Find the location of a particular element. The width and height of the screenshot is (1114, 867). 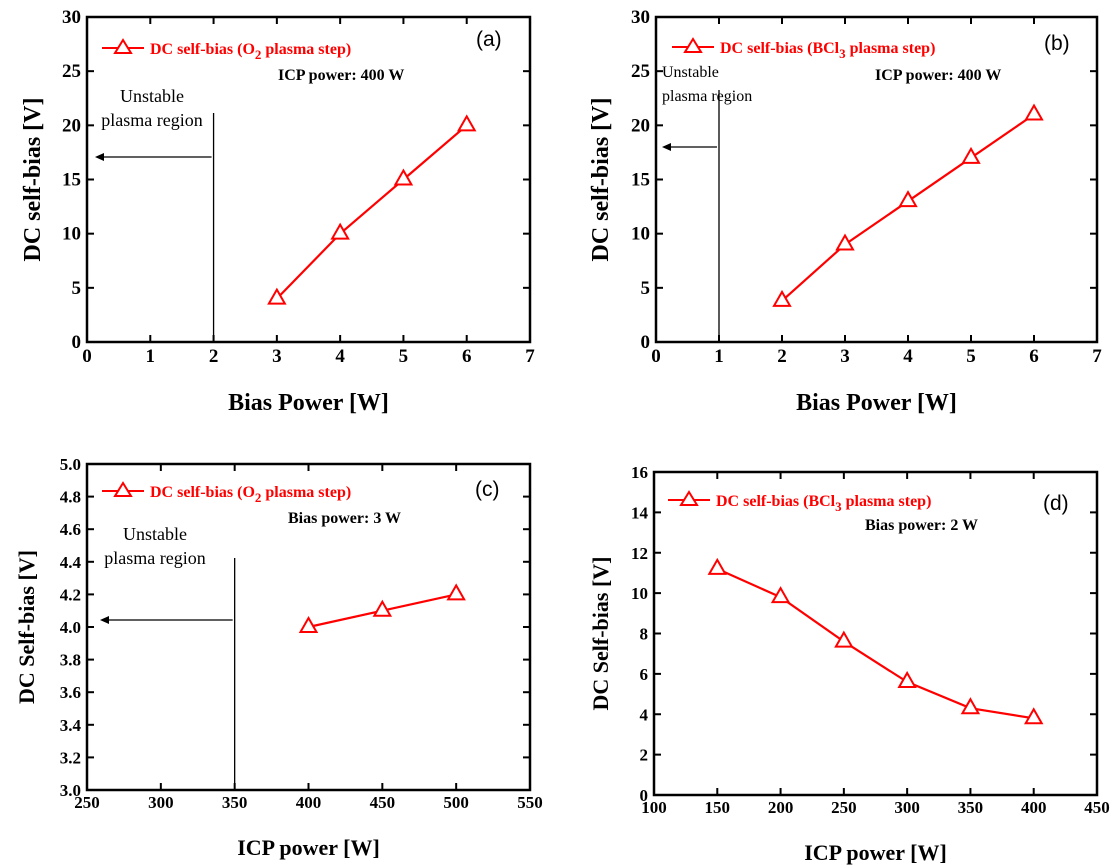

panel-label: (a) is located at coordinates (489, 39).